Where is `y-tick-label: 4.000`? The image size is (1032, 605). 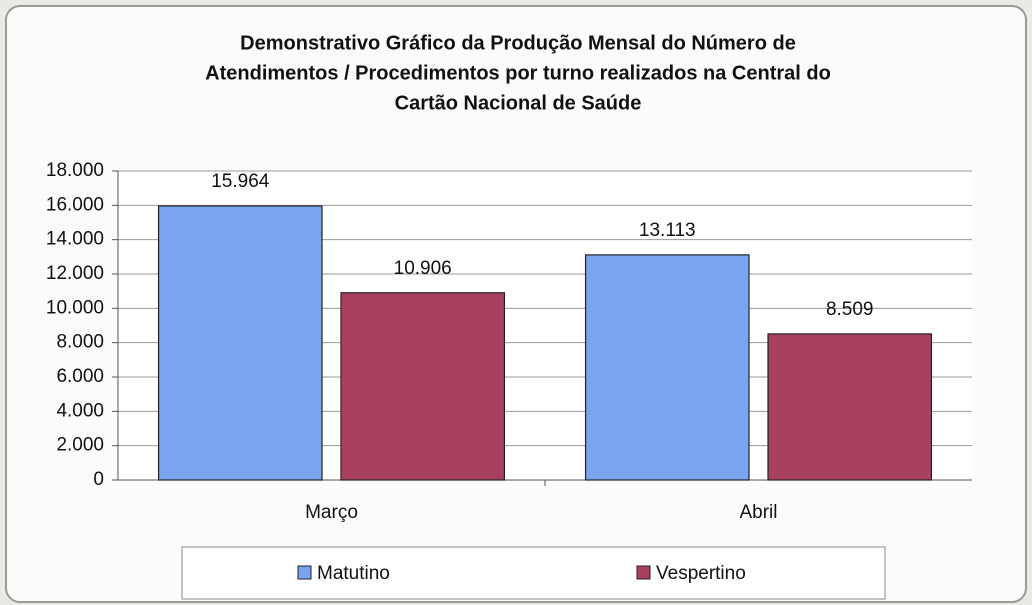 y-tick-label: 4.000 is located at coordinates (80, 410).